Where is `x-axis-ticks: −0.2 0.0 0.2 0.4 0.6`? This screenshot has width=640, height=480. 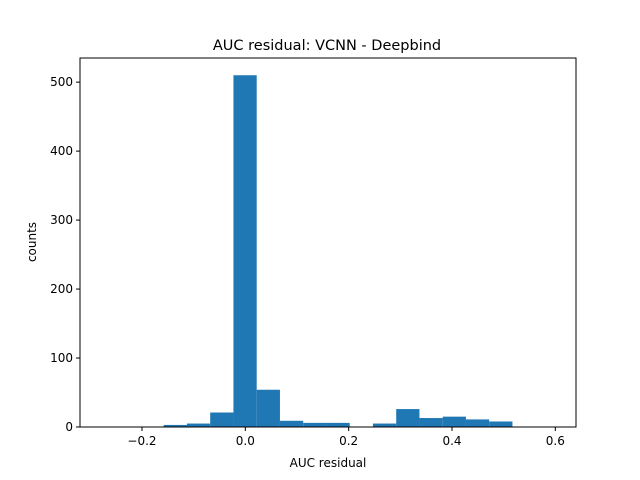 x-axis-ticks: −0.2 0.0 0.2 0.4 0.6 is located at coordinates (346, 437).